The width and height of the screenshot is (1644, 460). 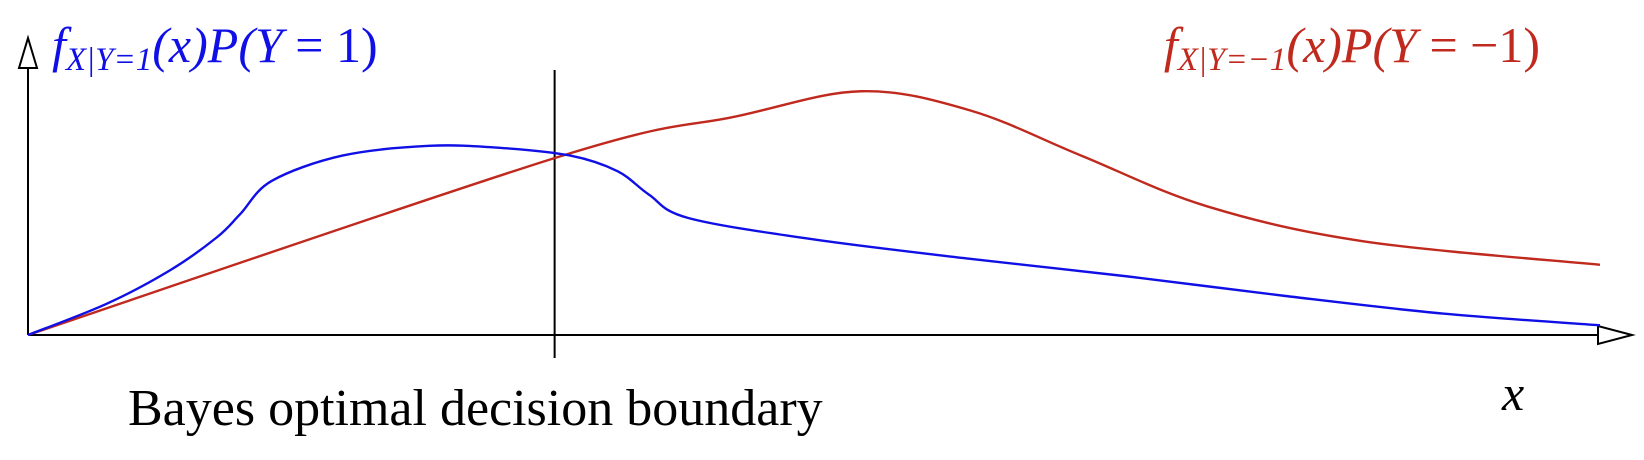 I want to click on label-neg-val: −1, so click(x=1496, y=45).